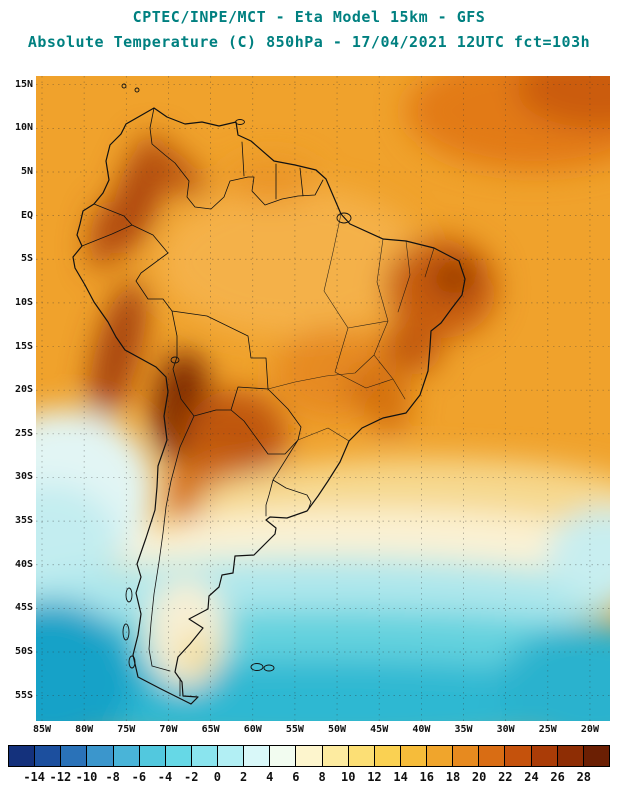 The image size is (618, 808). What do you see at coordinates (379, 729) in the screenshot?
I see `lon-tick-label: 45W` at bounding box center [379, 729].